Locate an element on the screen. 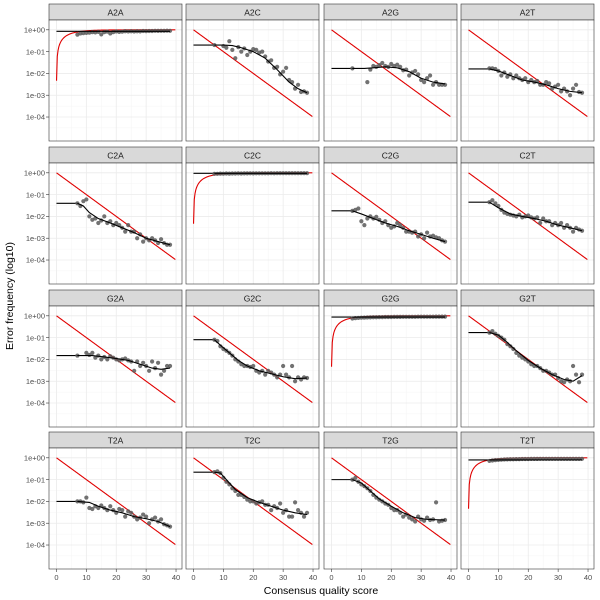 The width and height of the screenshot is (600, 600). strip-label: T2T is located at coordinates (527, 441).